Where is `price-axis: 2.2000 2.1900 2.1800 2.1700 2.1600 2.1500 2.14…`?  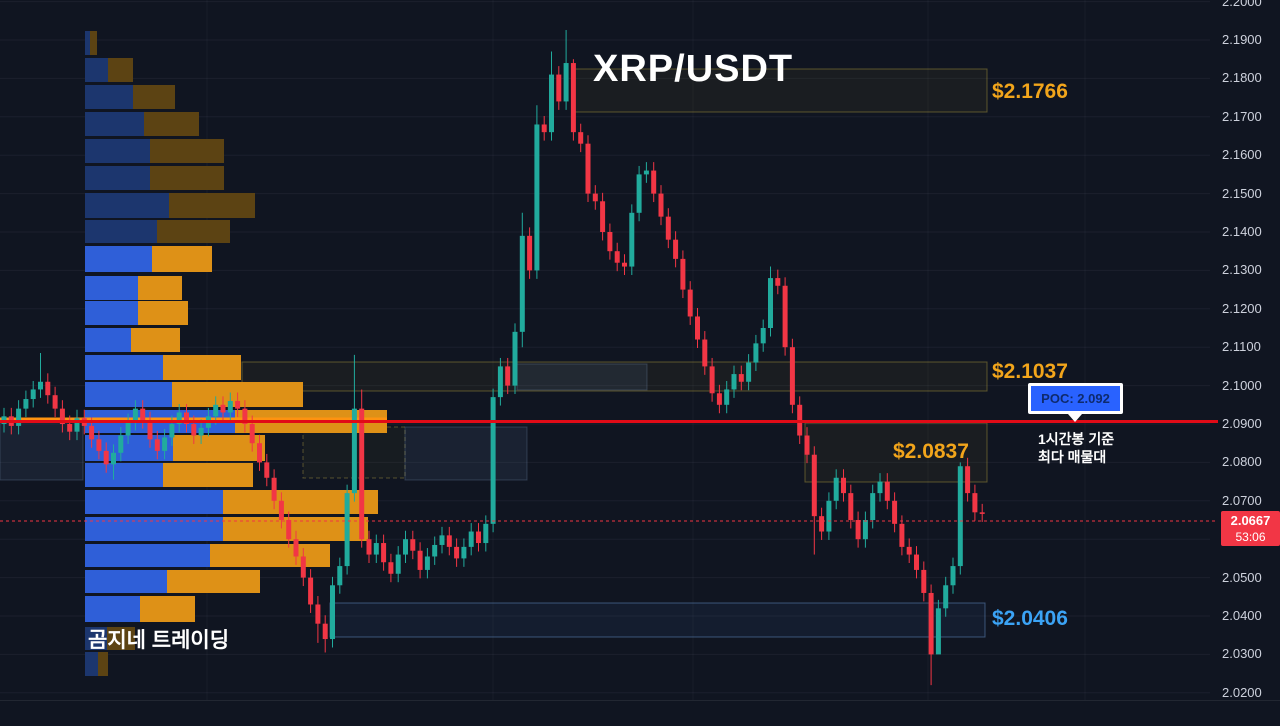 price-axis: 2.2000 2.1900 2.1800 2.1700 2.1600 2.1500 2.14… is located at coordinates (1249, 350).